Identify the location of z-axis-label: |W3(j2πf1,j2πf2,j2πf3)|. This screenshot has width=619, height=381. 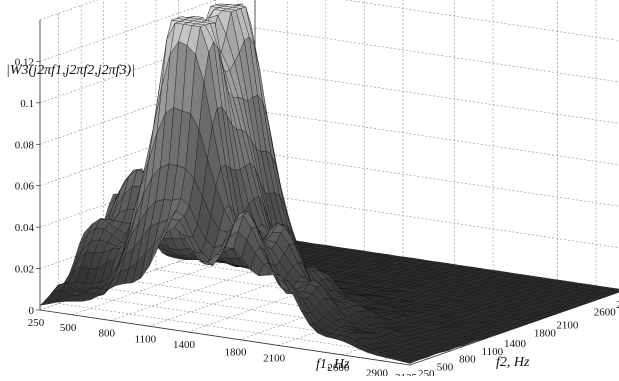
(70, 70).